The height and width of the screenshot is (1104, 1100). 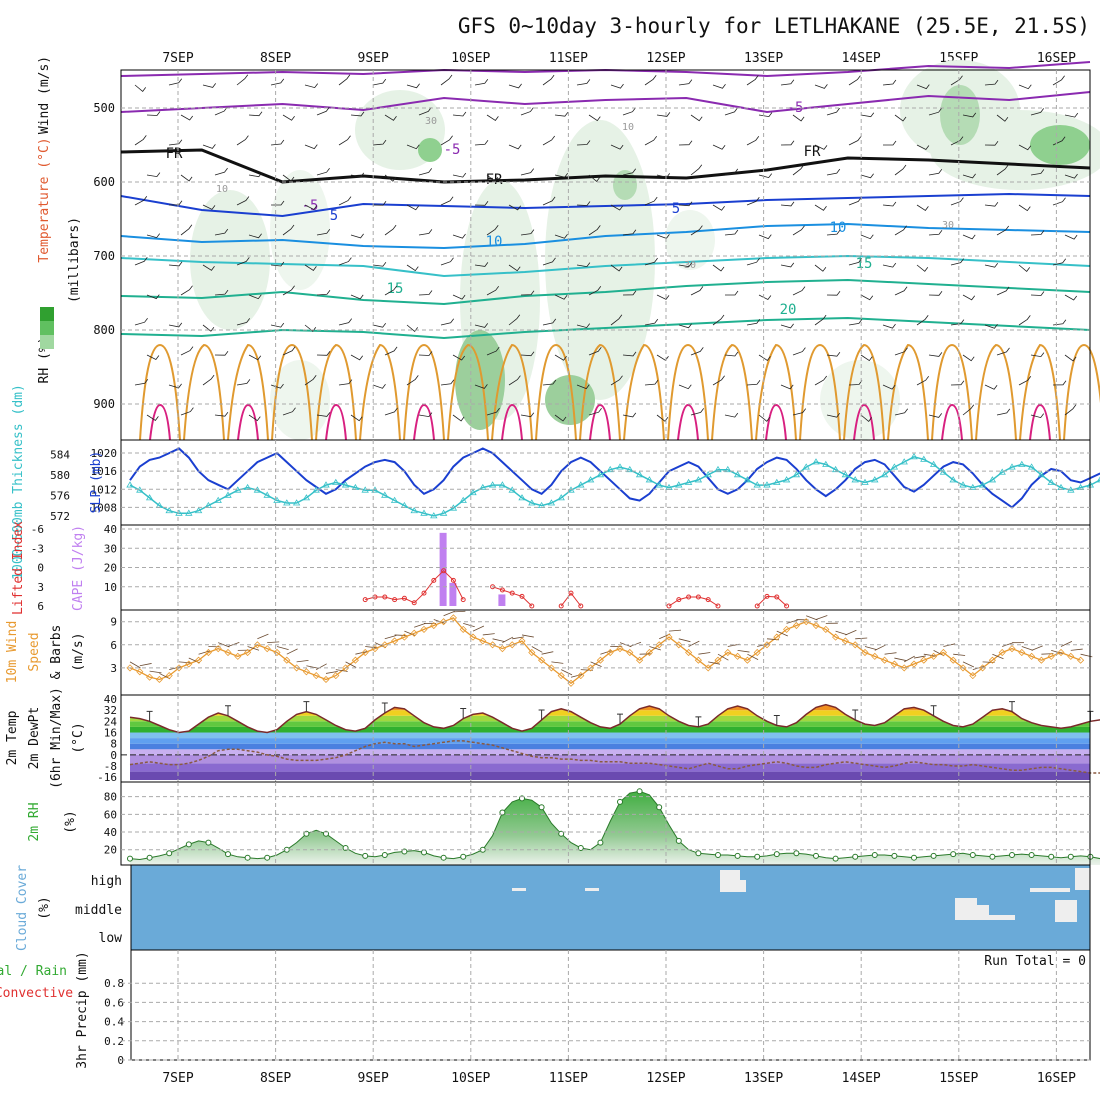 I want to click on rh-tick-label: 20, so click(x=110, y=850).